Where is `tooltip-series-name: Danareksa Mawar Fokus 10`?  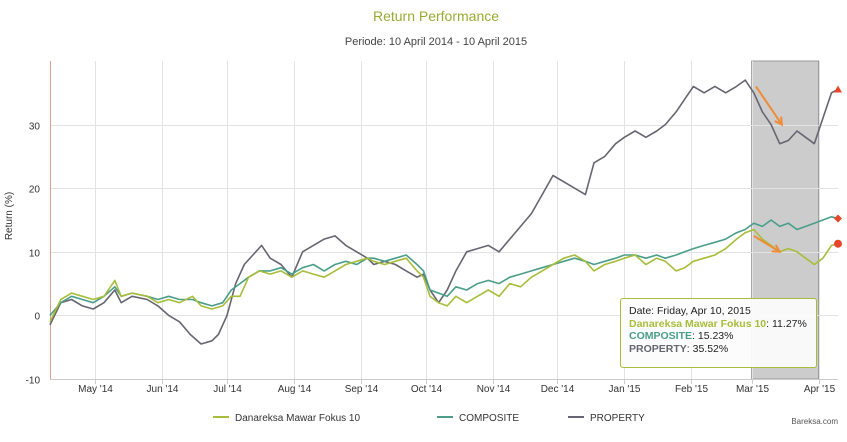 tooltip-series-name: Danareksa Mawar Fokus 10 is located at coordinates (698, 323).